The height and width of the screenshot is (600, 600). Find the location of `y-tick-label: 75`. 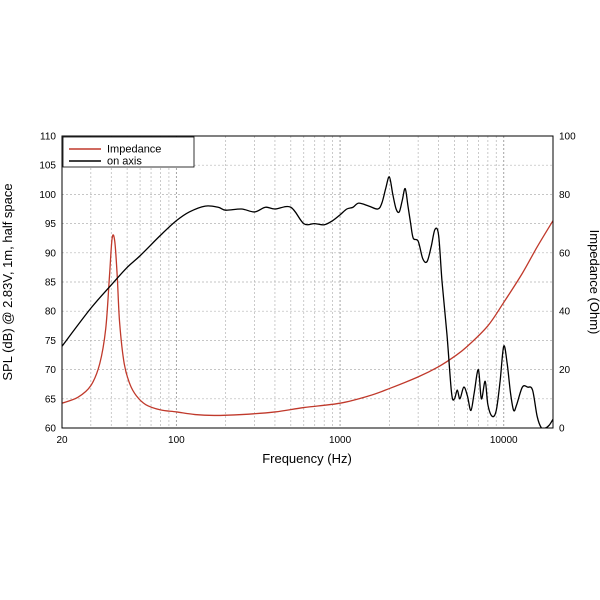

y-tick-label: 75 is located at coordinates (51, 341).